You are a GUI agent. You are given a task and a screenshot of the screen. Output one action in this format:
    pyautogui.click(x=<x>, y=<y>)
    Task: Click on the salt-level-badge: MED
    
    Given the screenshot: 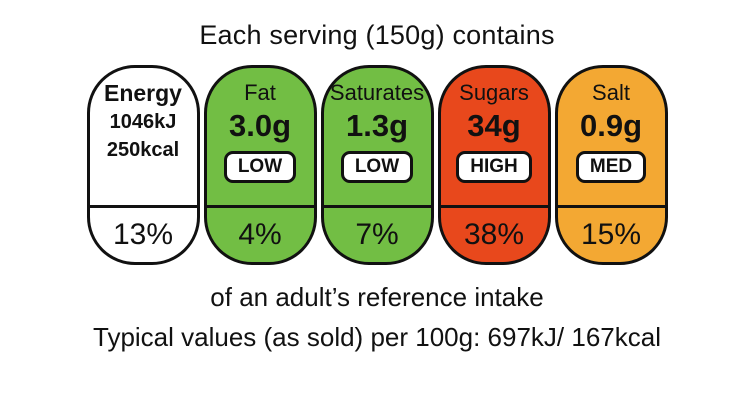 What is the action you would take?
    pyautogui.click(x=611, y=167)
    